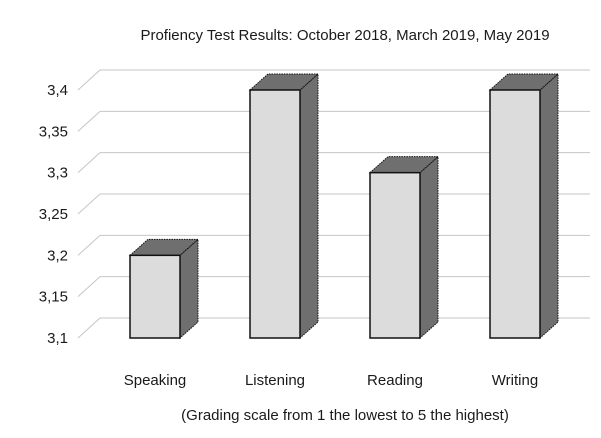  Describe the element at coordinates (57, 90) in the screenshot. I see `y-tick-label: 3,4` at that location.